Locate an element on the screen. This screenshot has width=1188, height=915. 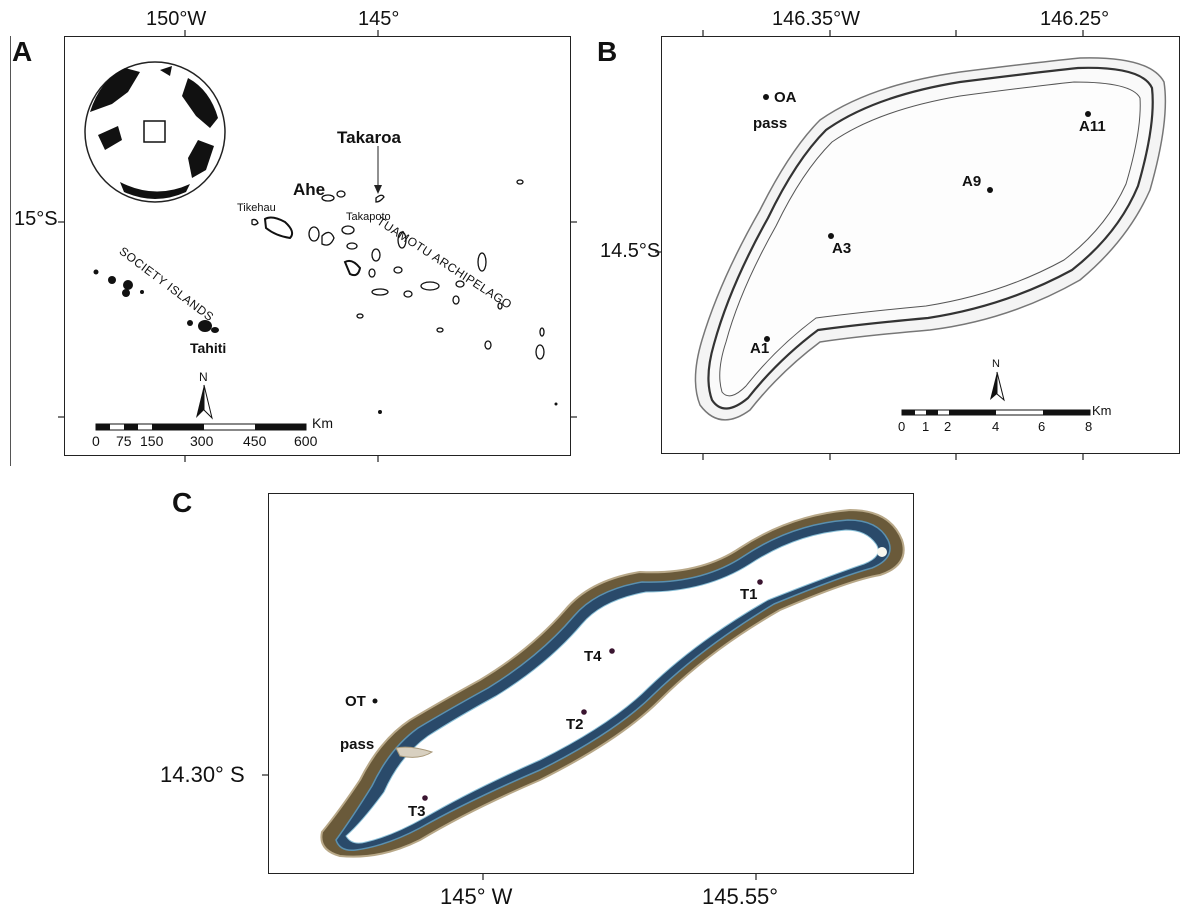
panel-b-scale-bar is located at coordinates (996, 412).